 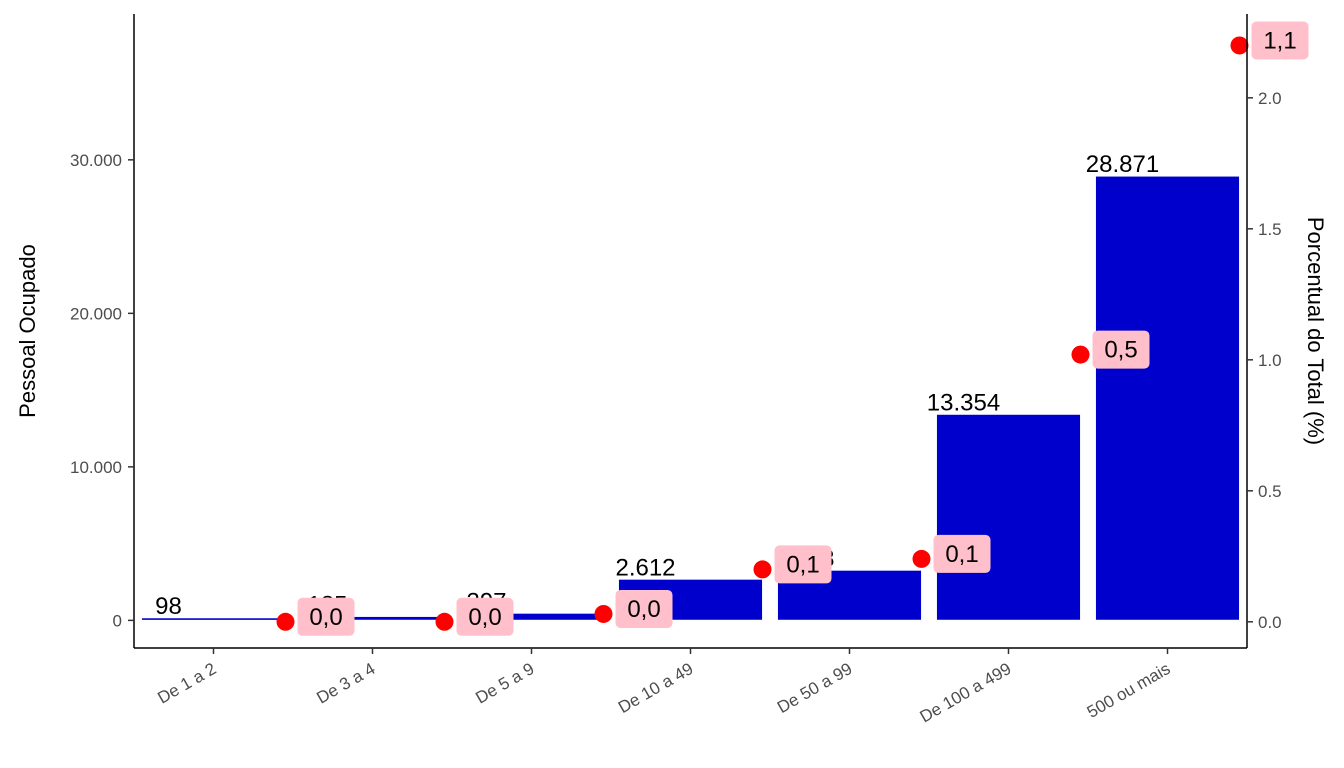 I want to click on bar-value-label: 98, so click(x=168, y=606).